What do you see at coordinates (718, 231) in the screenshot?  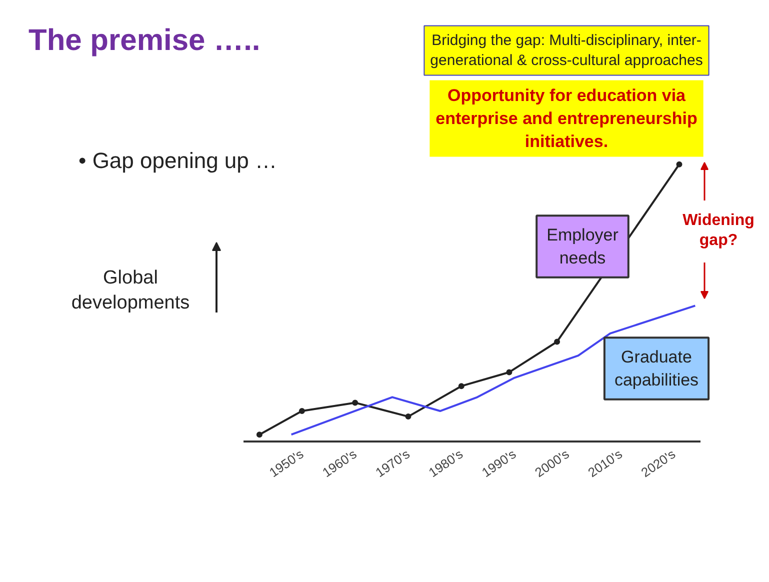 I see `annotation: Widening gap?` at bounding box center [718, 231].